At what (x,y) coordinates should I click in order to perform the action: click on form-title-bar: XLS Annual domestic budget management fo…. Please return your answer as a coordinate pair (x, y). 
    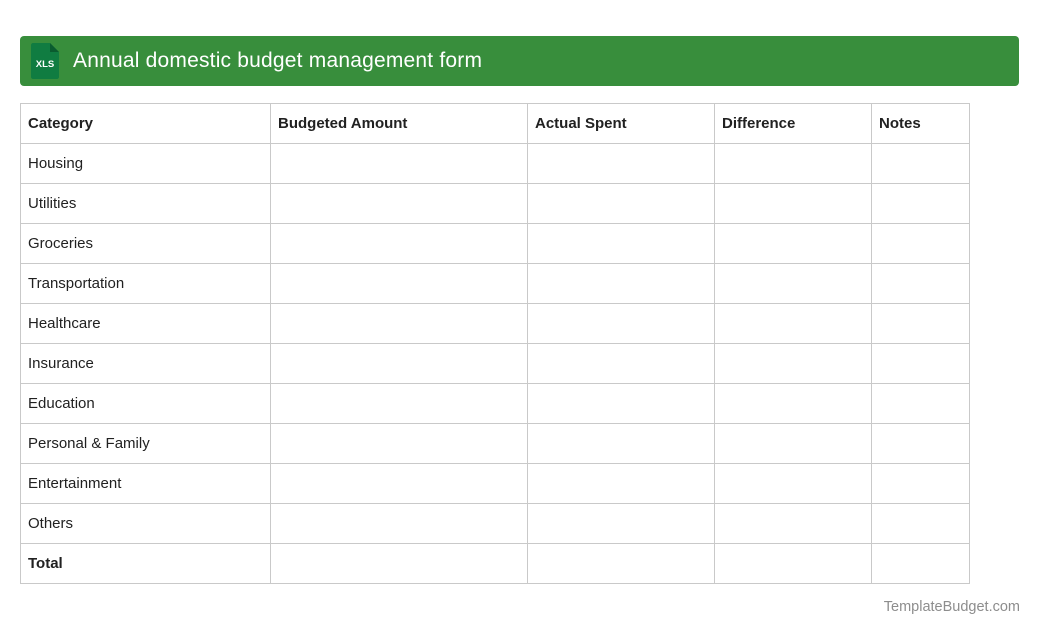
    Looking at the image, I should click on (519, 61).